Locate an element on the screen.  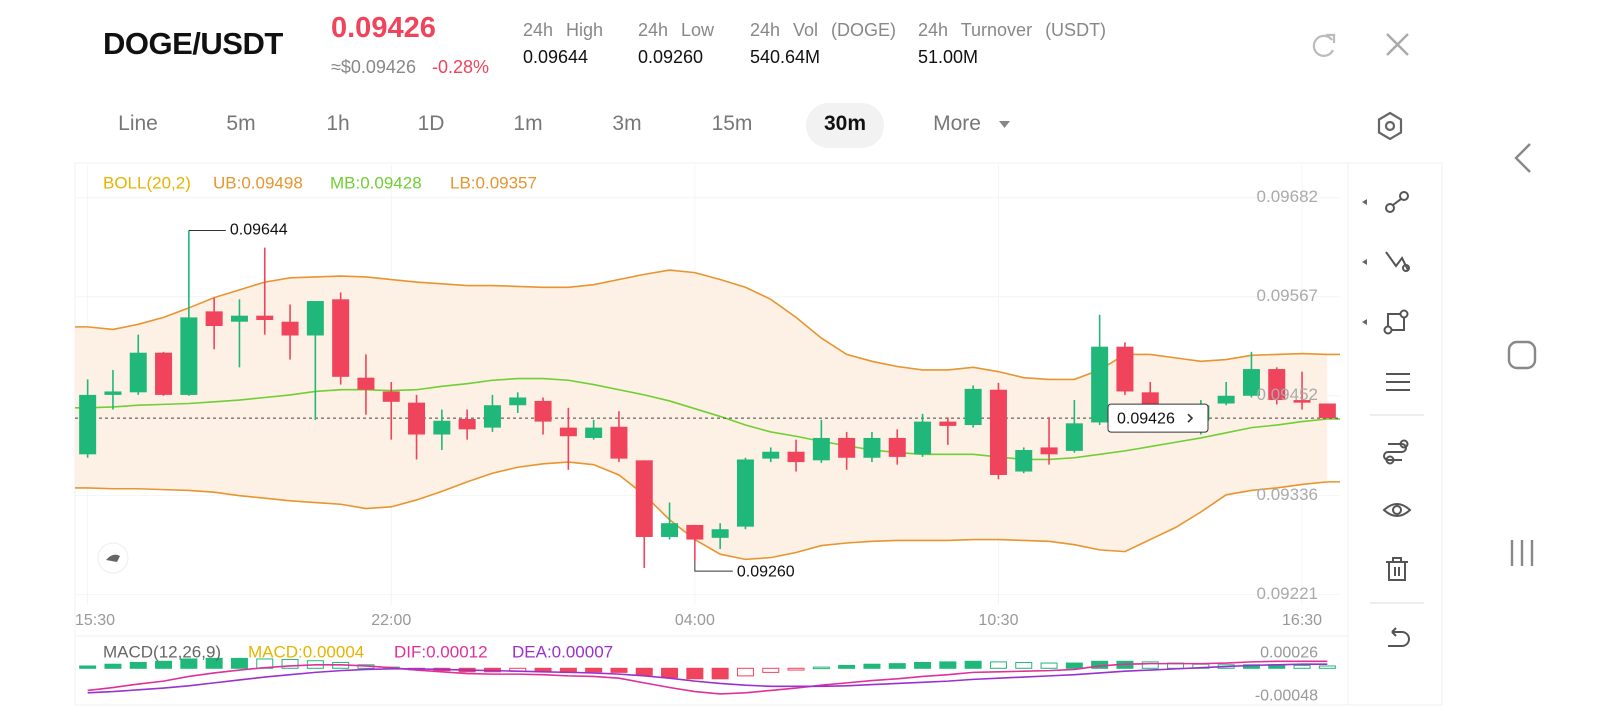
pair: DOGE/USDT is located at coordinates (193, 43).